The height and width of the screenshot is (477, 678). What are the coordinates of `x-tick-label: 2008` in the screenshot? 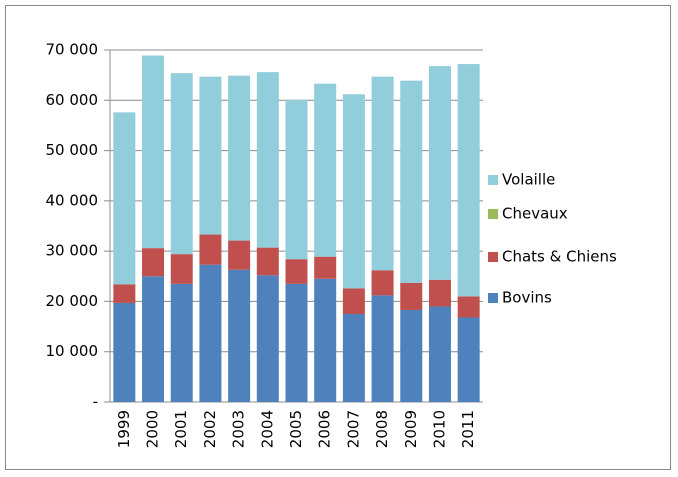 It's located at (382, 429).